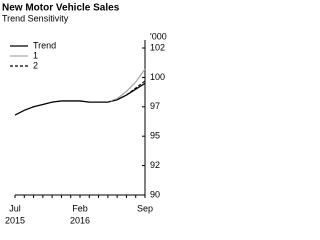 The height and width of the screenshot is (240, 320). Describe the element at coordinates (80, 208) in the screenshot. I see `x-tick-label: Feb` at that location.